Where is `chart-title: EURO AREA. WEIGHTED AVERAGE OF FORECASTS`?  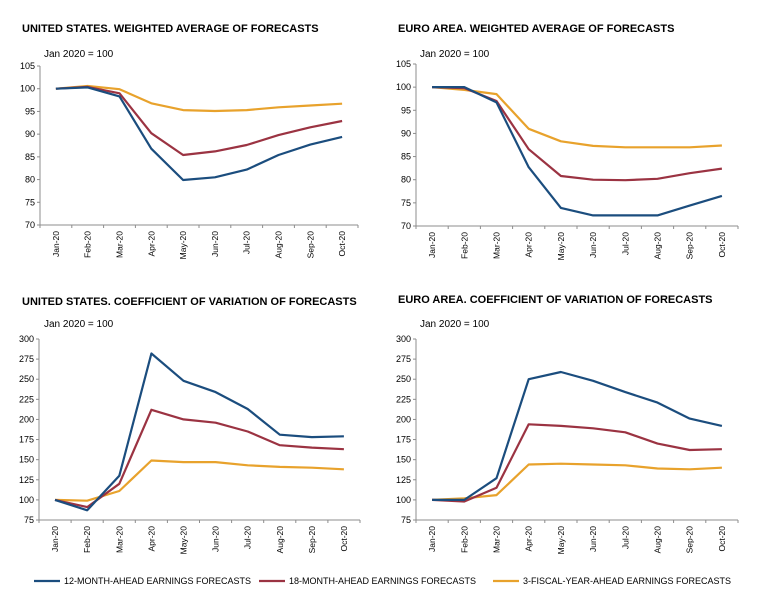
chart-title: EURO AREA. WEIGHTED AVERAGE OF FORECASTS is located at coordinates (536, 29).